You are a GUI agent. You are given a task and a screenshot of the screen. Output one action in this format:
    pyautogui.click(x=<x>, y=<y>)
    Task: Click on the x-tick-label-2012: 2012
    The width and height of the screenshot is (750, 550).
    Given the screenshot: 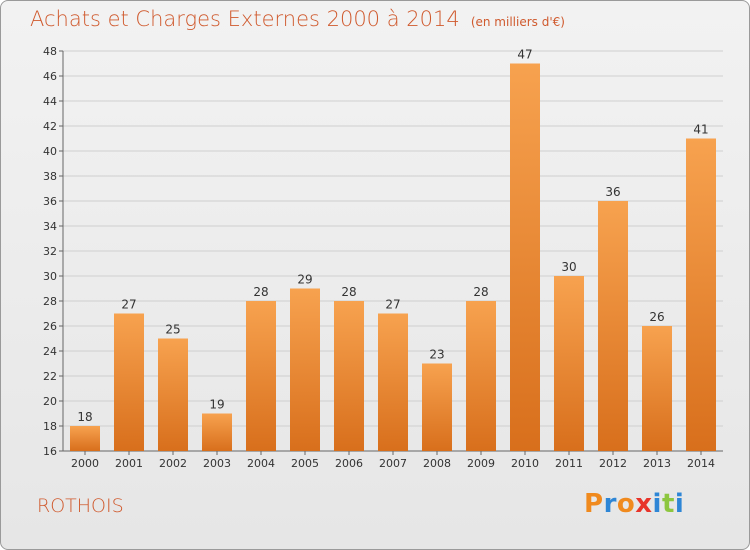 What is the action you would take?
    pyautogui.click(x=613, y=463)
    